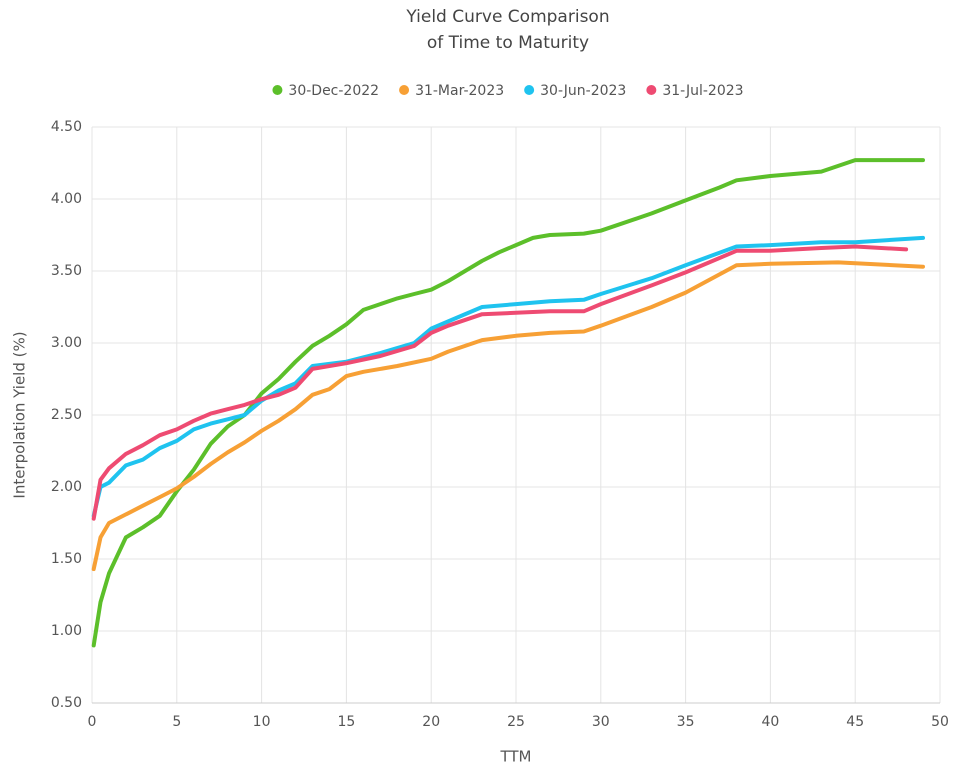  I want to click on x-tick-label: 30, so click(601, 722).